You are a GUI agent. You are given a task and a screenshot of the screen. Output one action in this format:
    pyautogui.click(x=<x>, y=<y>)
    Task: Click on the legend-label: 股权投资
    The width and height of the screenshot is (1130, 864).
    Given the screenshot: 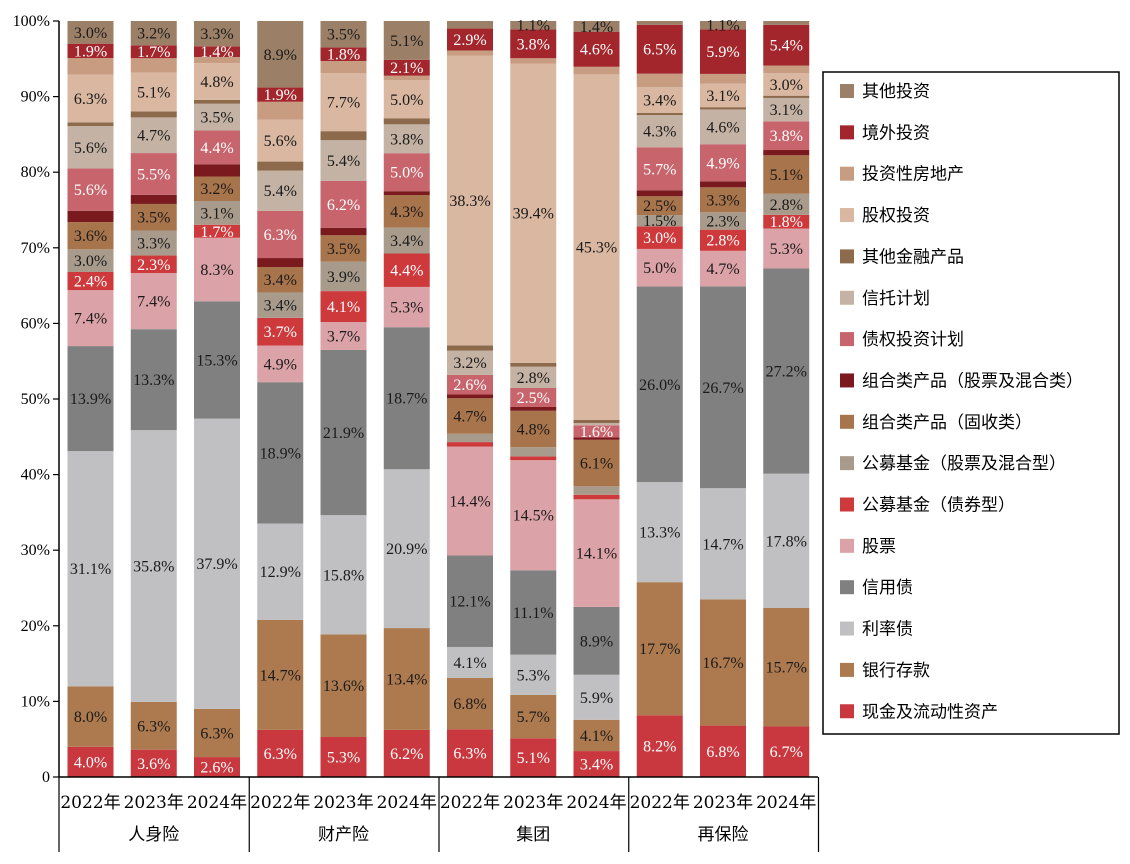 What is the action you would take?
    pyautogui.click(x=896, y=216)
    